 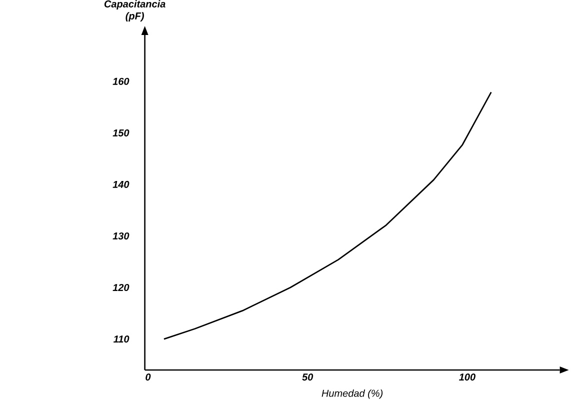 I want to click on y-tick-label: 150, so click(x=121, y=132).